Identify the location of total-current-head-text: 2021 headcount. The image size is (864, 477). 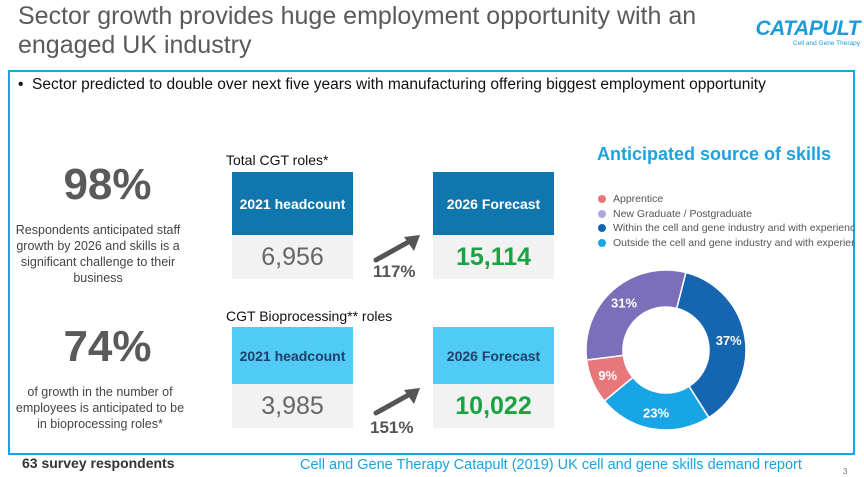
(292, 203).